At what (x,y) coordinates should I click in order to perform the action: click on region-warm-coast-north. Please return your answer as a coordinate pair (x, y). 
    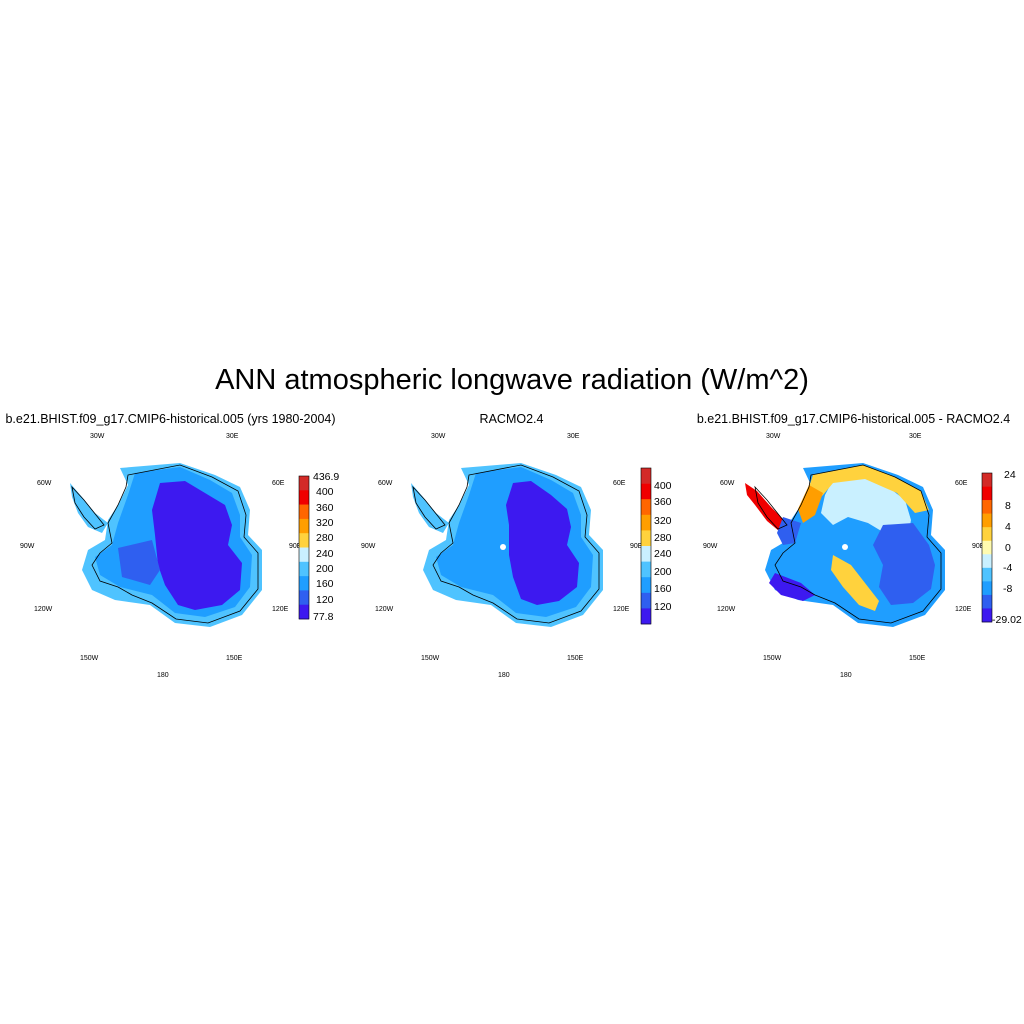
    Looking at the image, I should click on (868, 489).